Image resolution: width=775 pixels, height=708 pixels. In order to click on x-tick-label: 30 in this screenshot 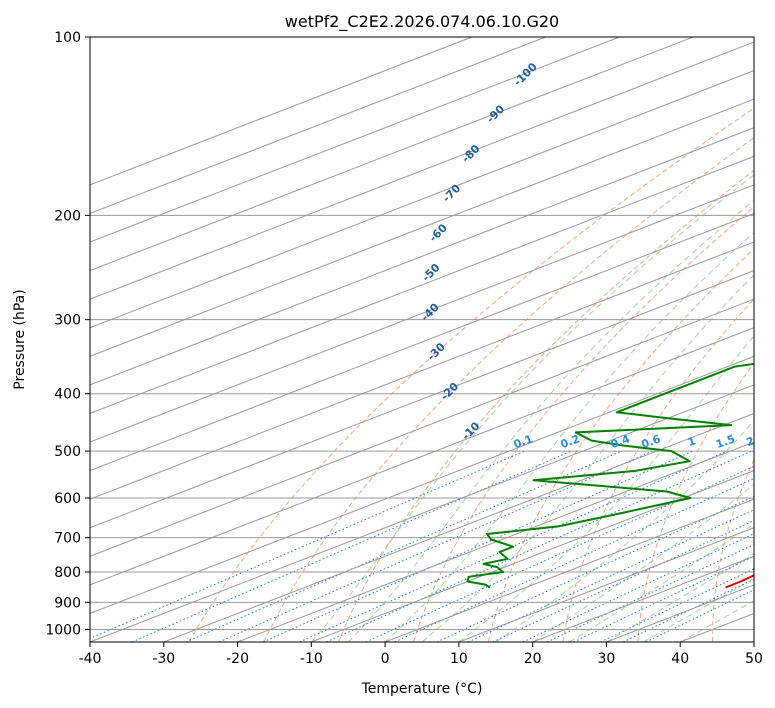, I will do `click(607, 659)`.